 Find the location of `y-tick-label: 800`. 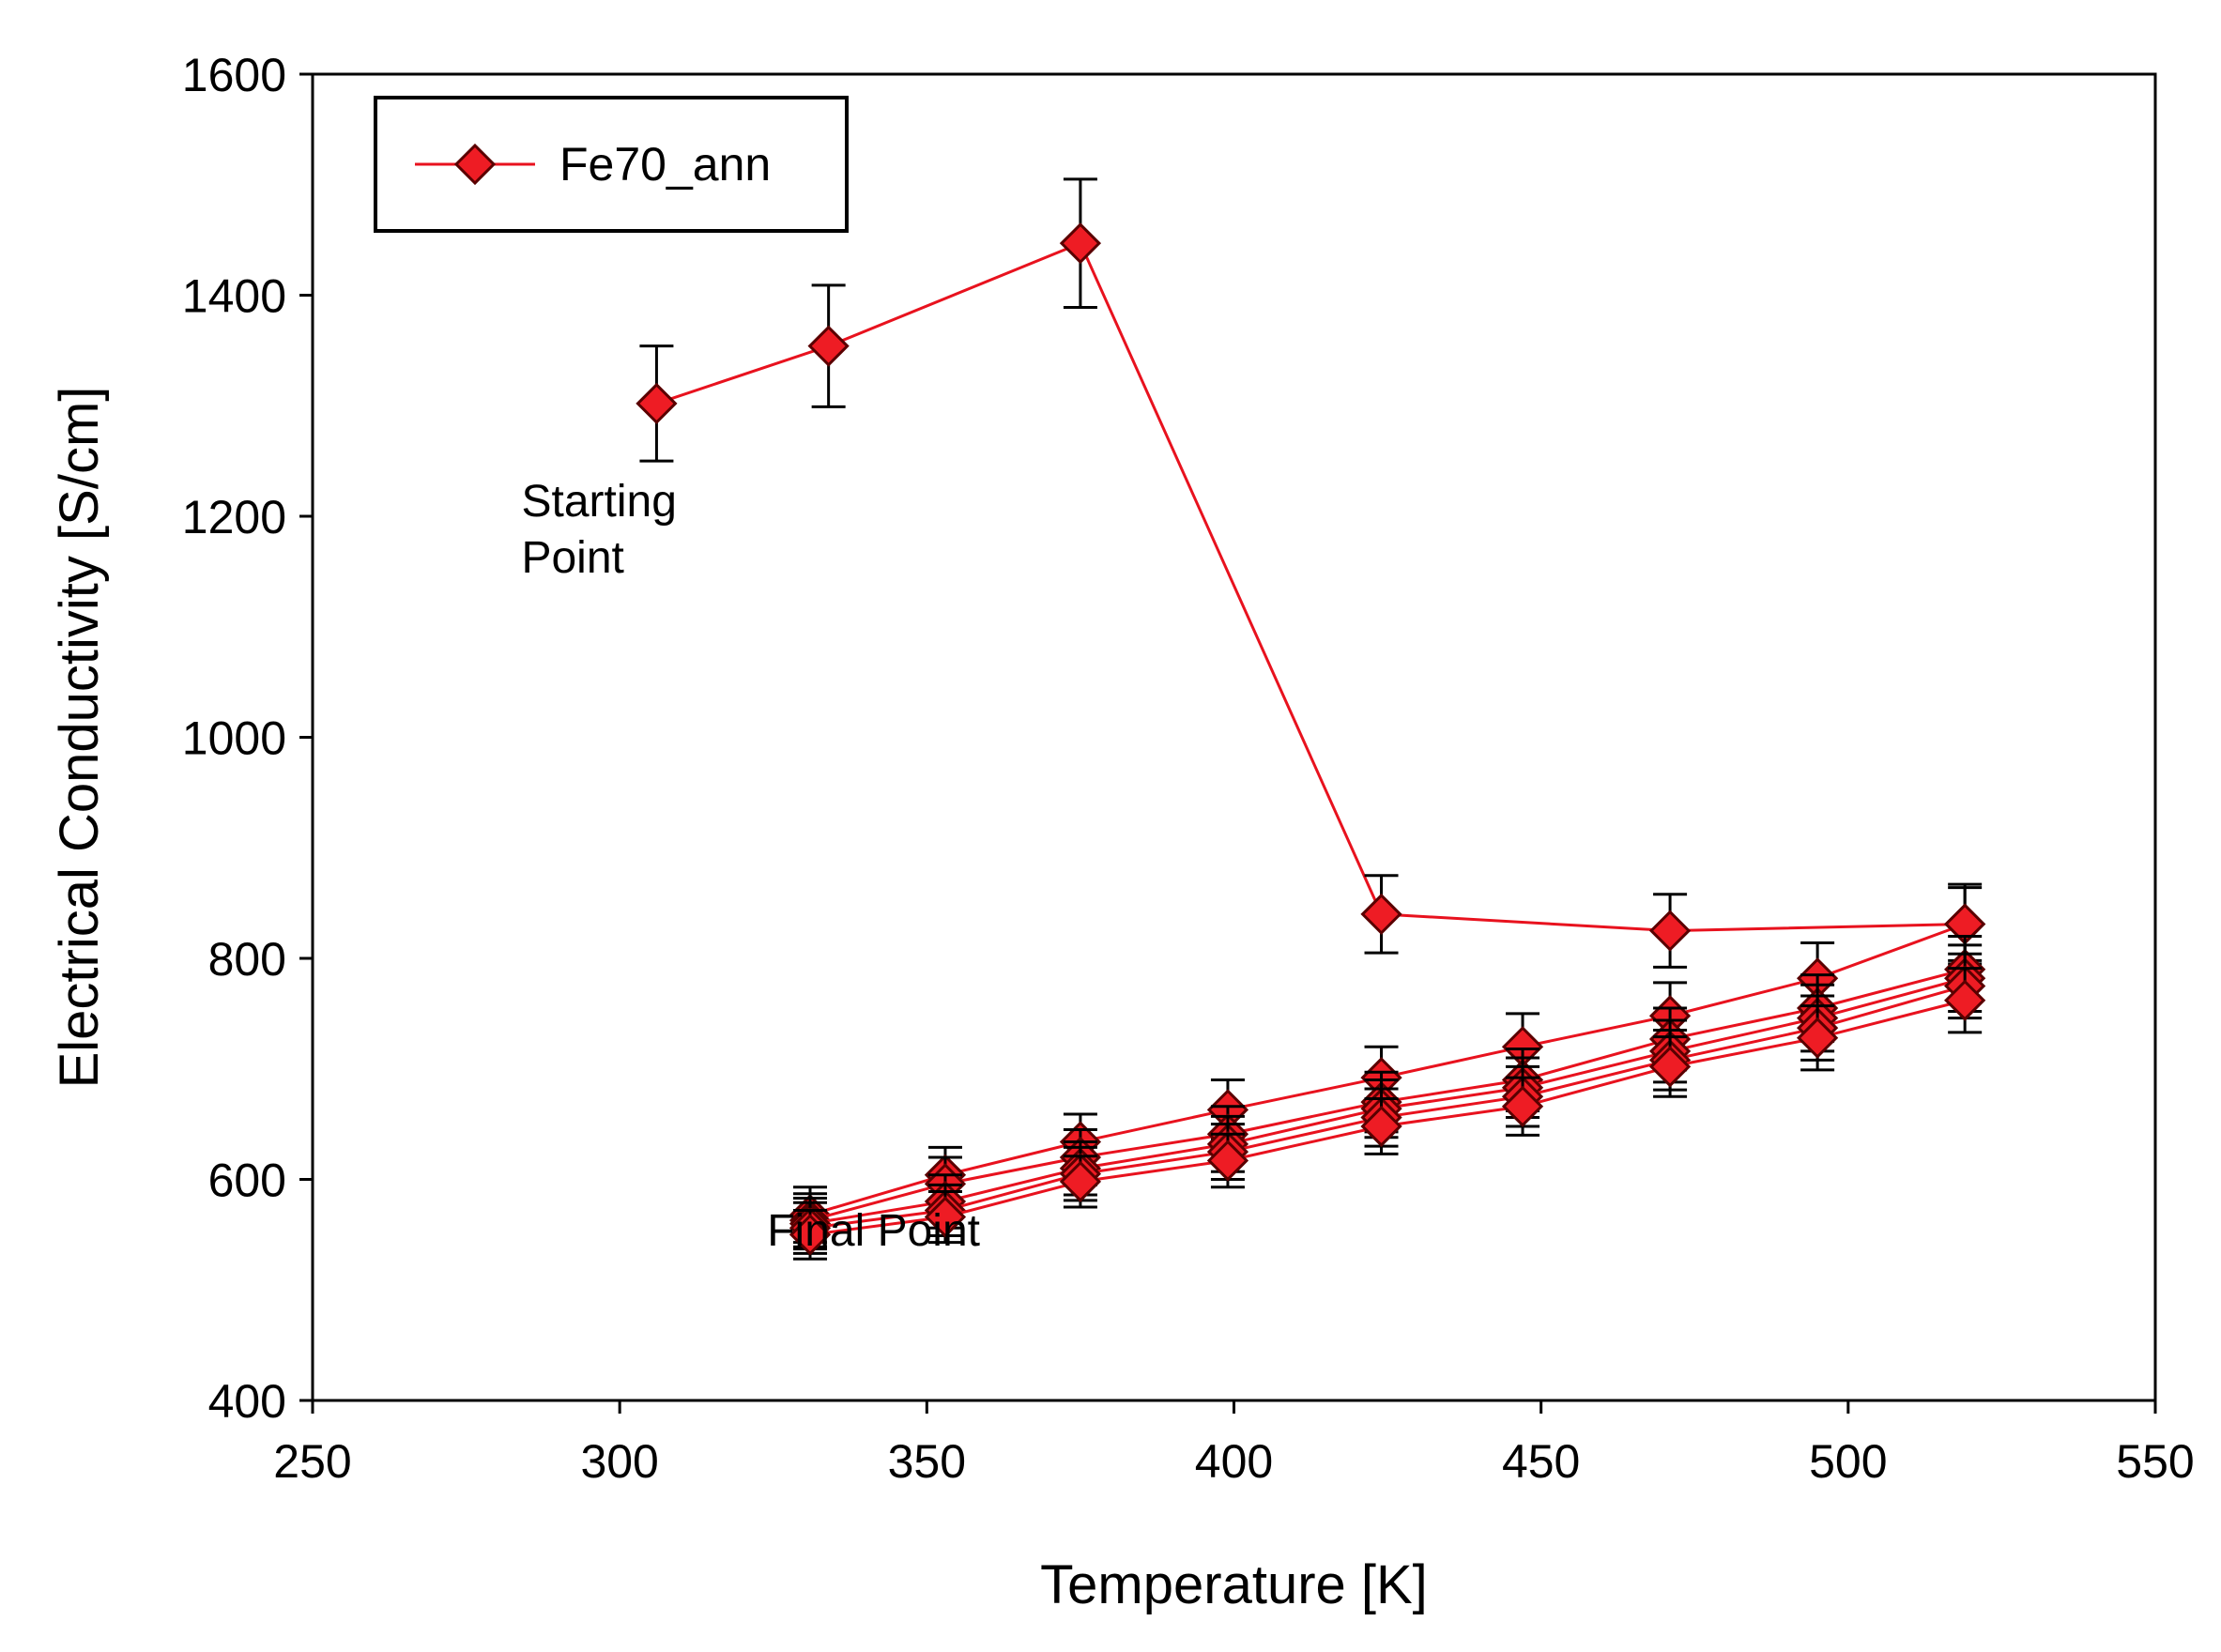

y-tick-label: 800 is located at coordinates (247, 959).